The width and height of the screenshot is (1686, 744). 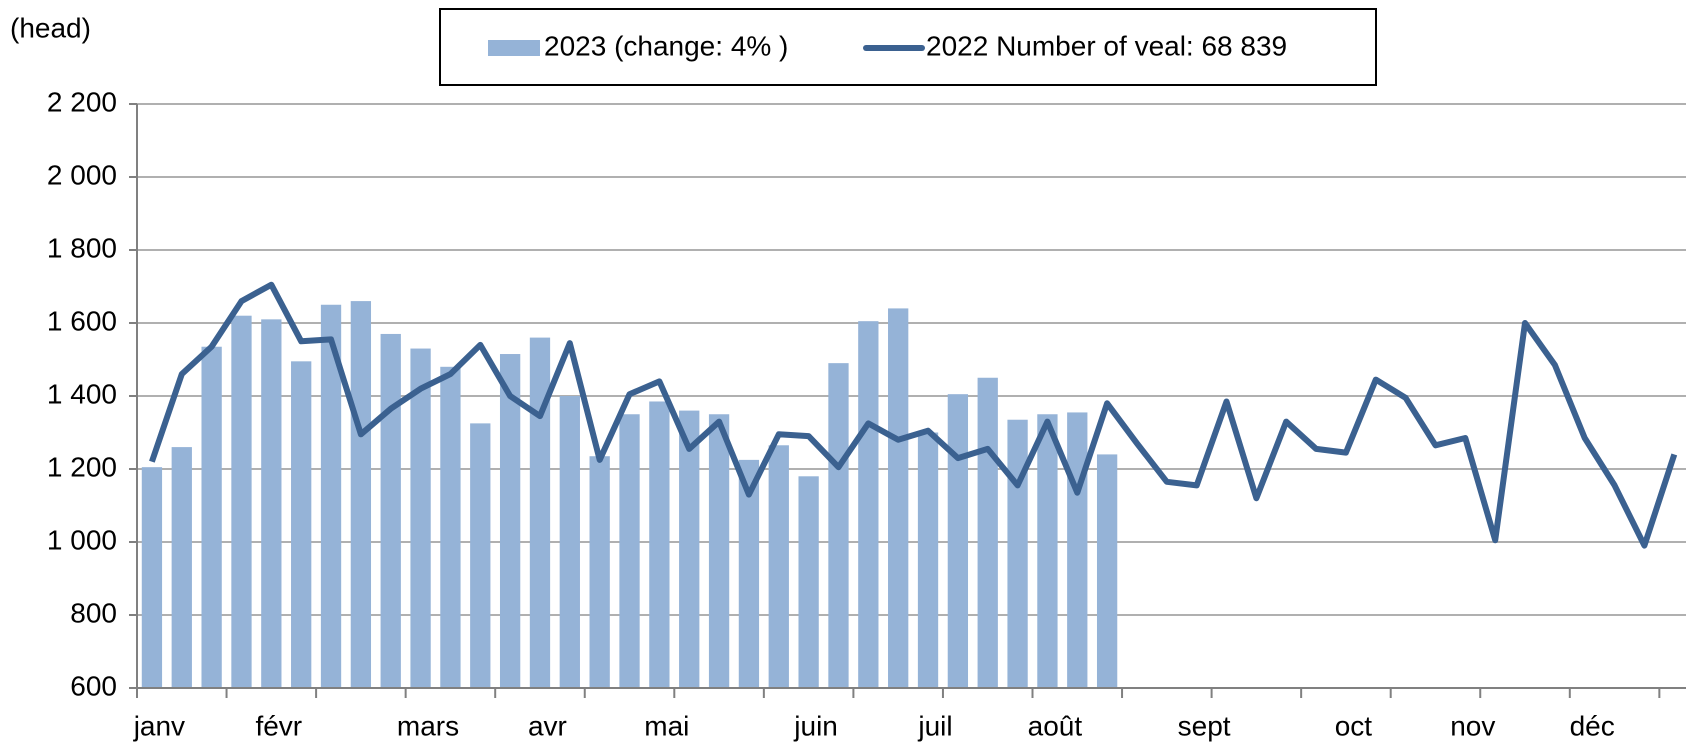 I want to click on y-tick-label: 2 200, so click(x=82, y=101).